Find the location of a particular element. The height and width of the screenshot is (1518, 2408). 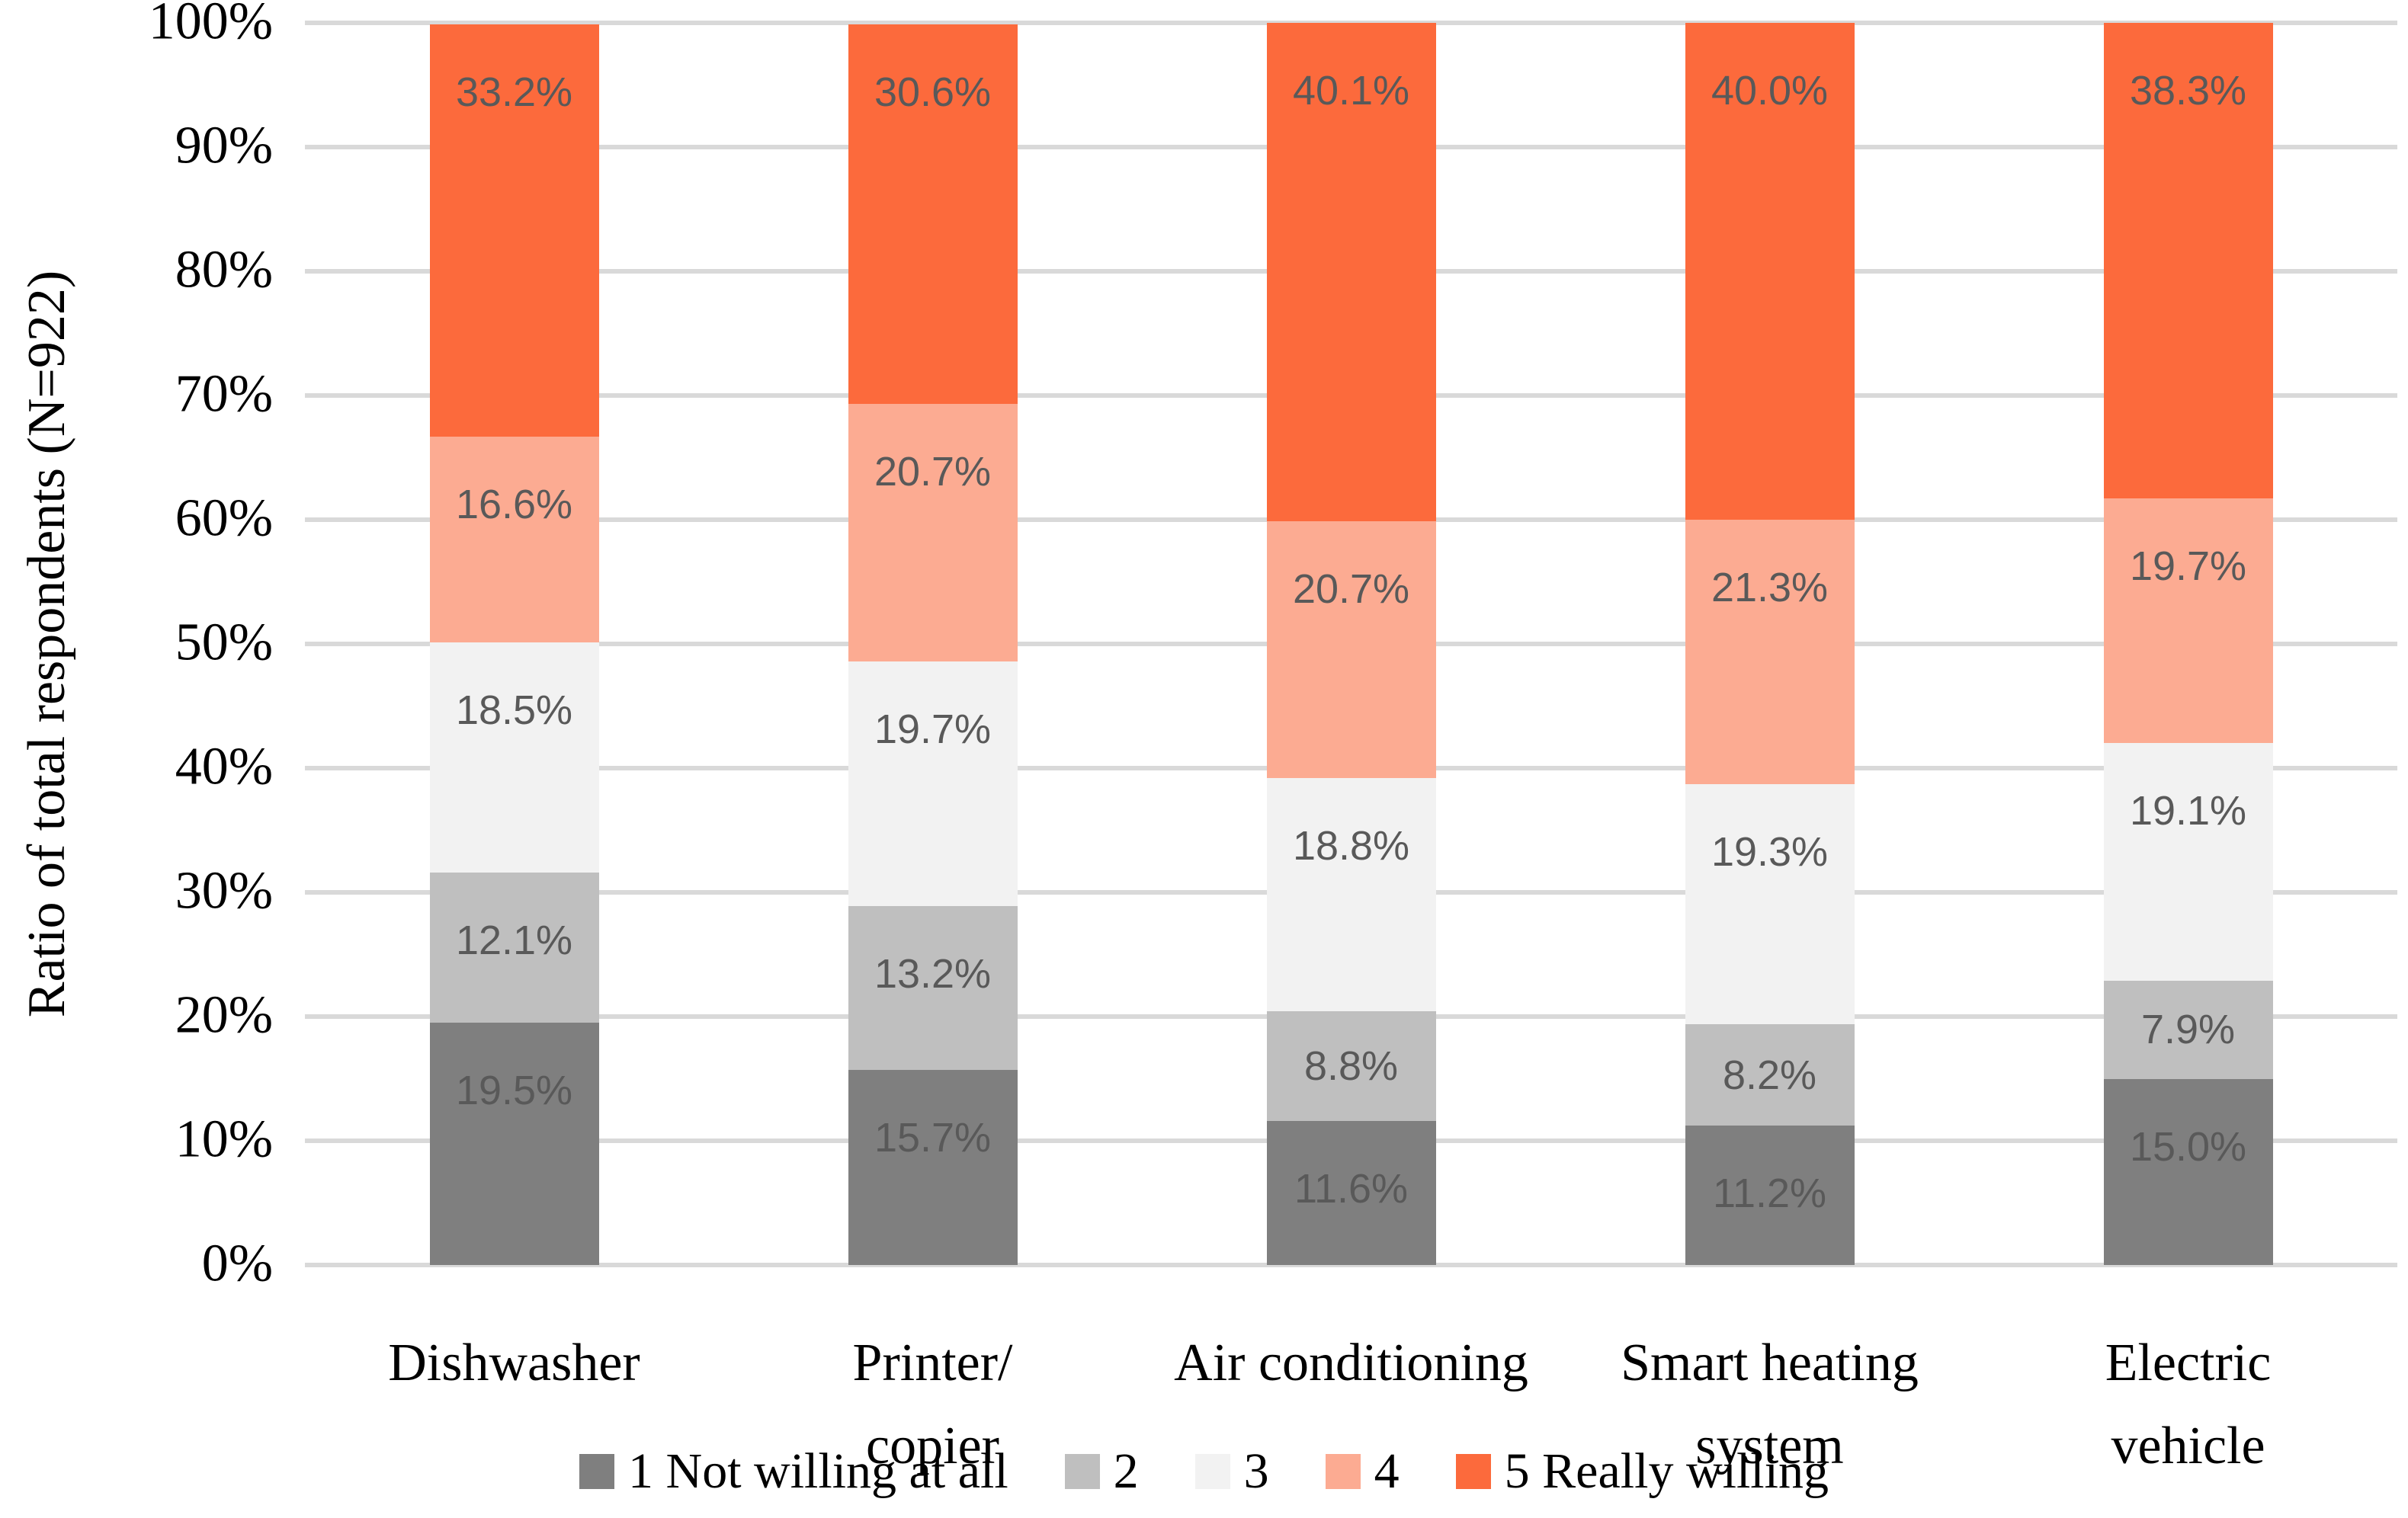

bar-segment-cat2-series1: 11.6% is located at coordinates (1351, 1192).